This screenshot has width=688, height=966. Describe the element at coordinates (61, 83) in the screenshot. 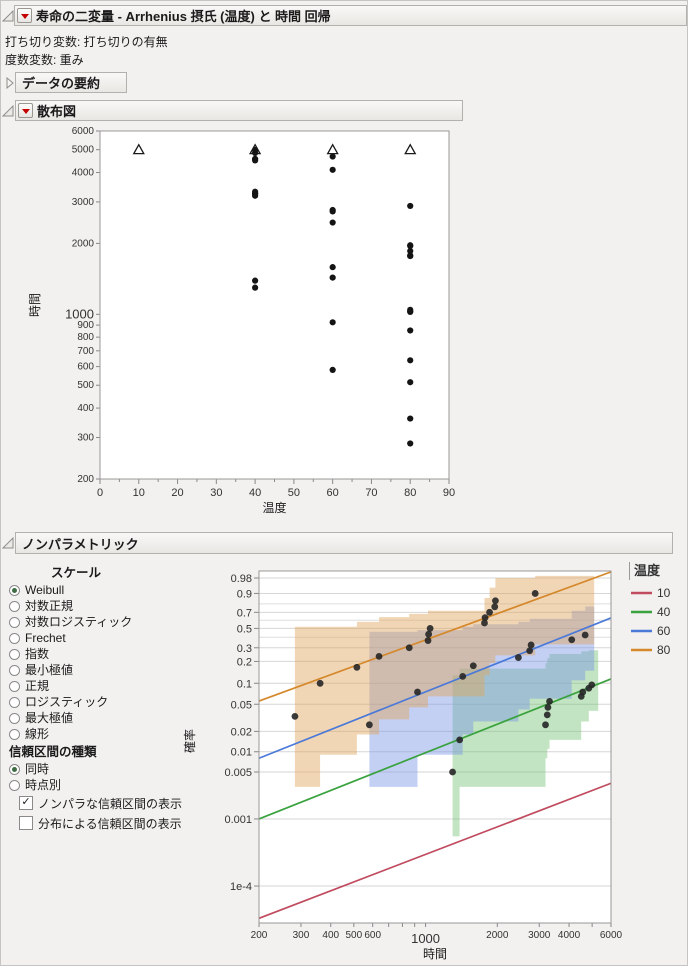

I see `data-summary-title: データの要約` at that location.